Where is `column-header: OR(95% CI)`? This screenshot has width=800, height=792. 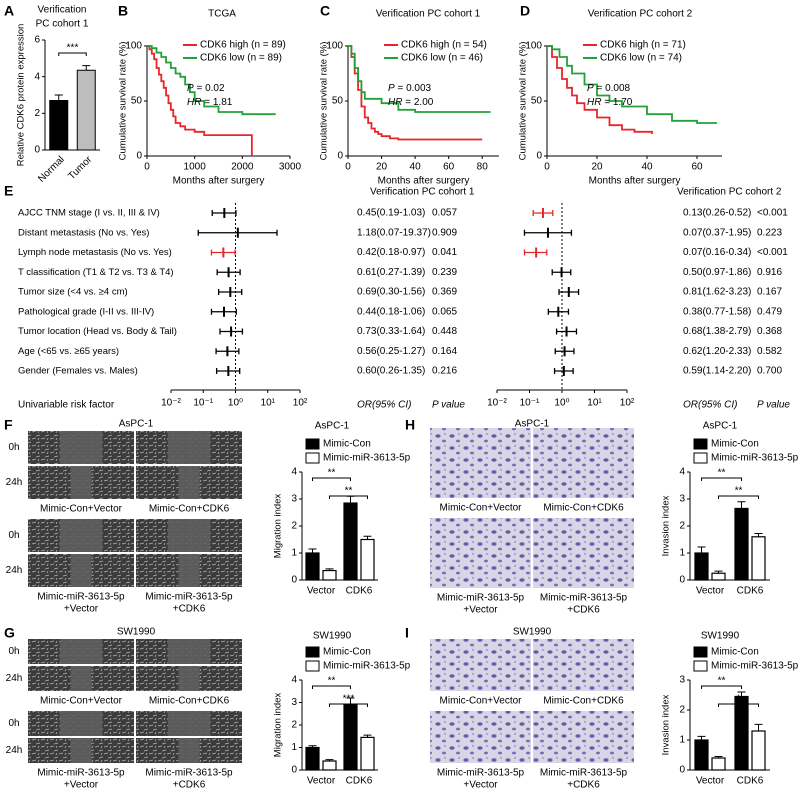 column-header: OR(95% CI) is located at coordinates (710, 405).